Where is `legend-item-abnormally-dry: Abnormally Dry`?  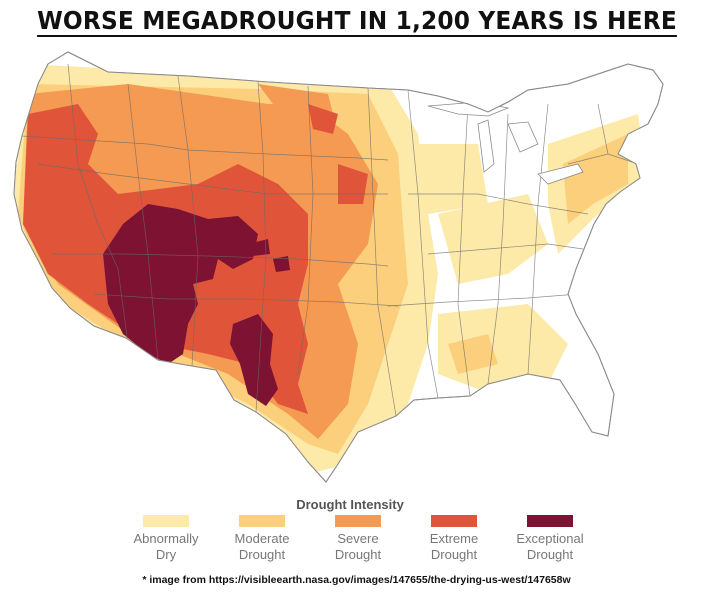
legend-item-abnormally-dry: Abnormally Dry is located at coordinates (166, 540).